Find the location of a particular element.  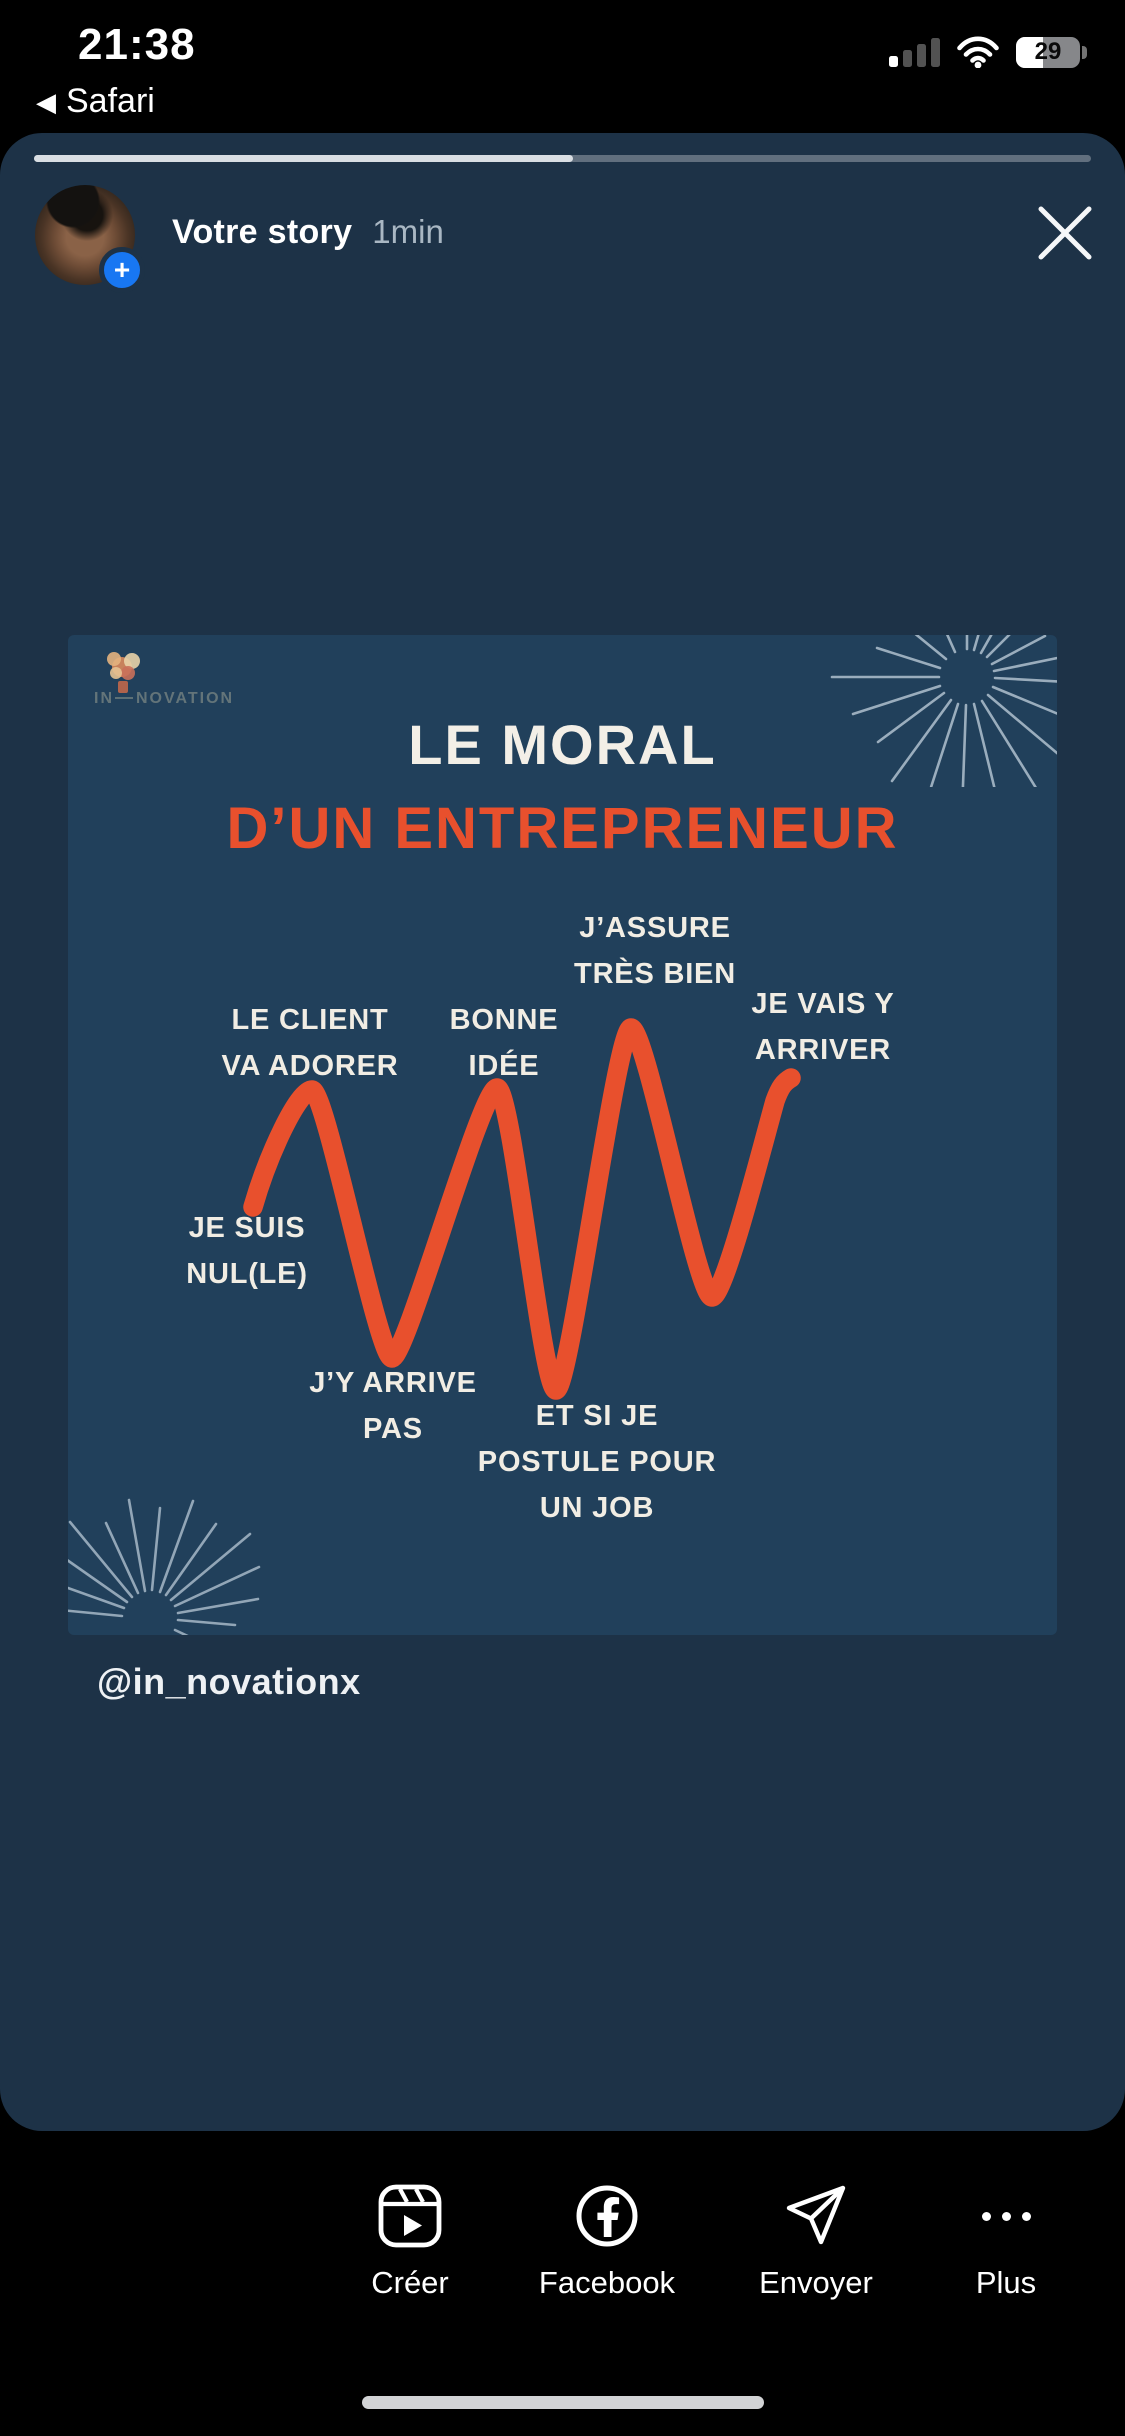

story-timestamp: 1min is located at coordinates (408, 231).